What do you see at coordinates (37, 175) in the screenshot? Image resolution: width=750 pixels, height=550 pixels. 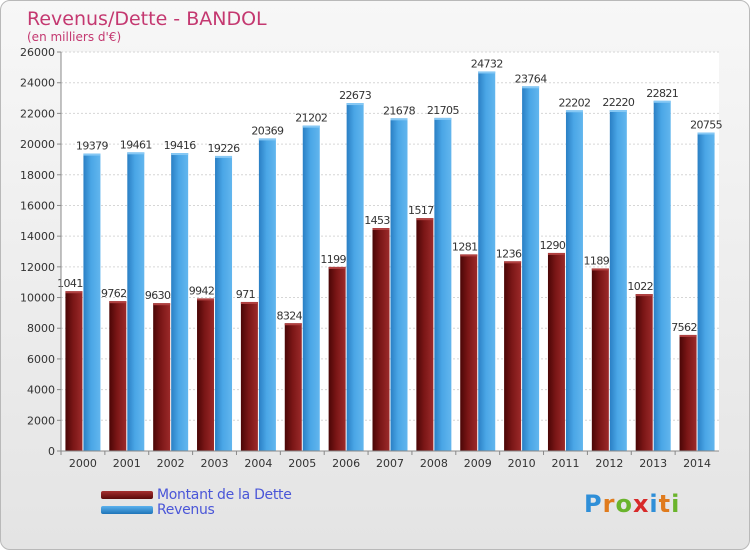 I see `y-tick-label: 18000` at bounding box center [37, 175].